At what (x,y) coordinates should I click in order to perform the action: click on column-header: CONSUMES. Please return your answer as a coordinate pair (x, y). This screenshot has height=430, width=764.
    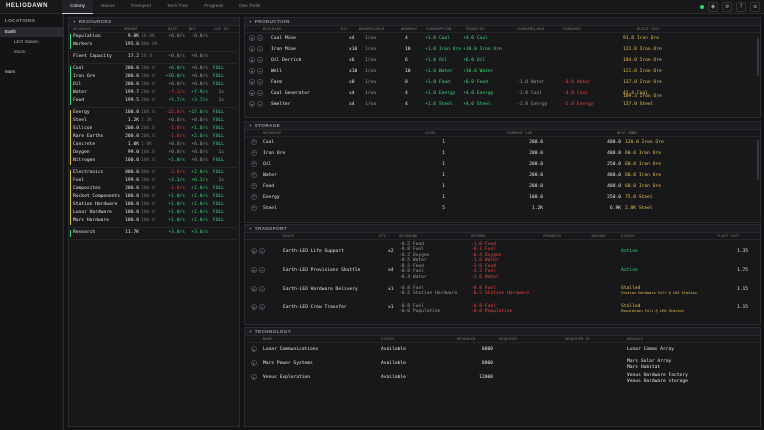
    Looking at the image, I should click on (572, 28).